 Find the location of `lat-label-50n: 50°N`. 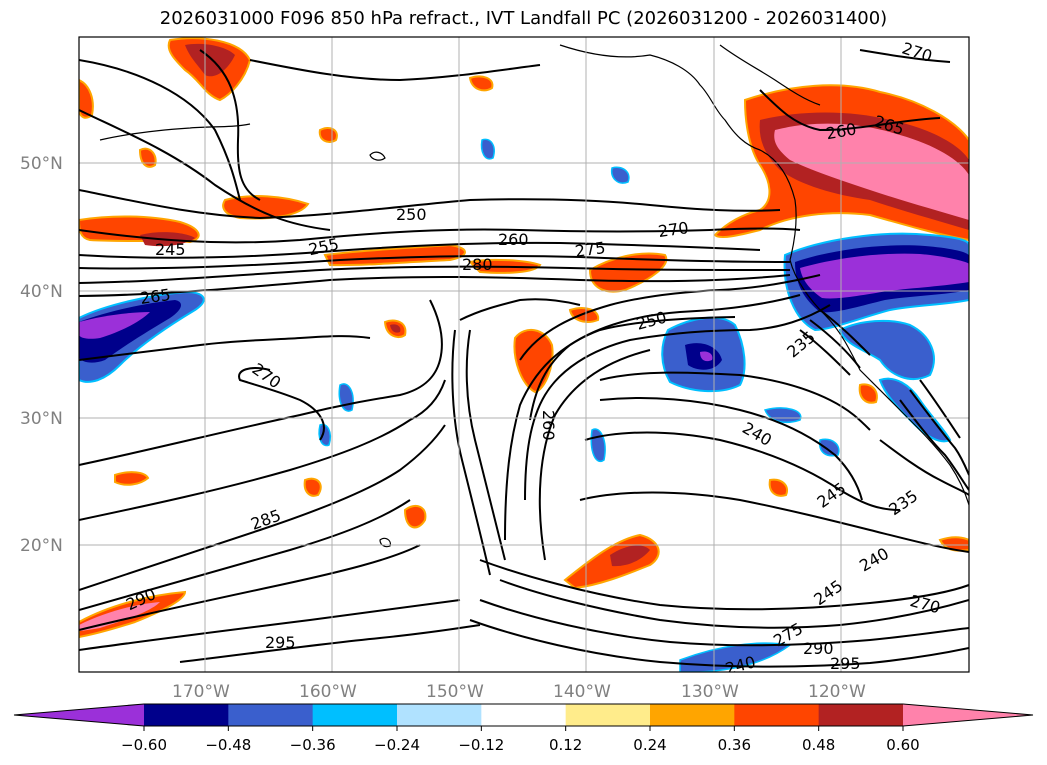

lat-label-50n: 50°N is located at coordinates (41, 164).